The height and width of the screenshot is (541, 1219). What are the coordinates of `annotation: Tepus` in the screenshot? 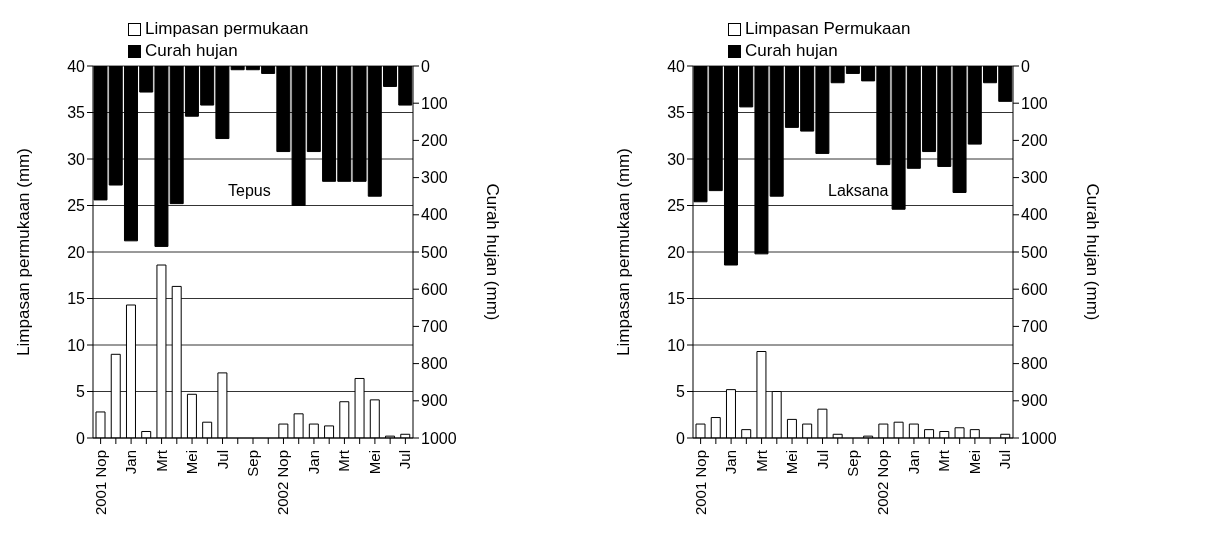 It's located at (249, 191).